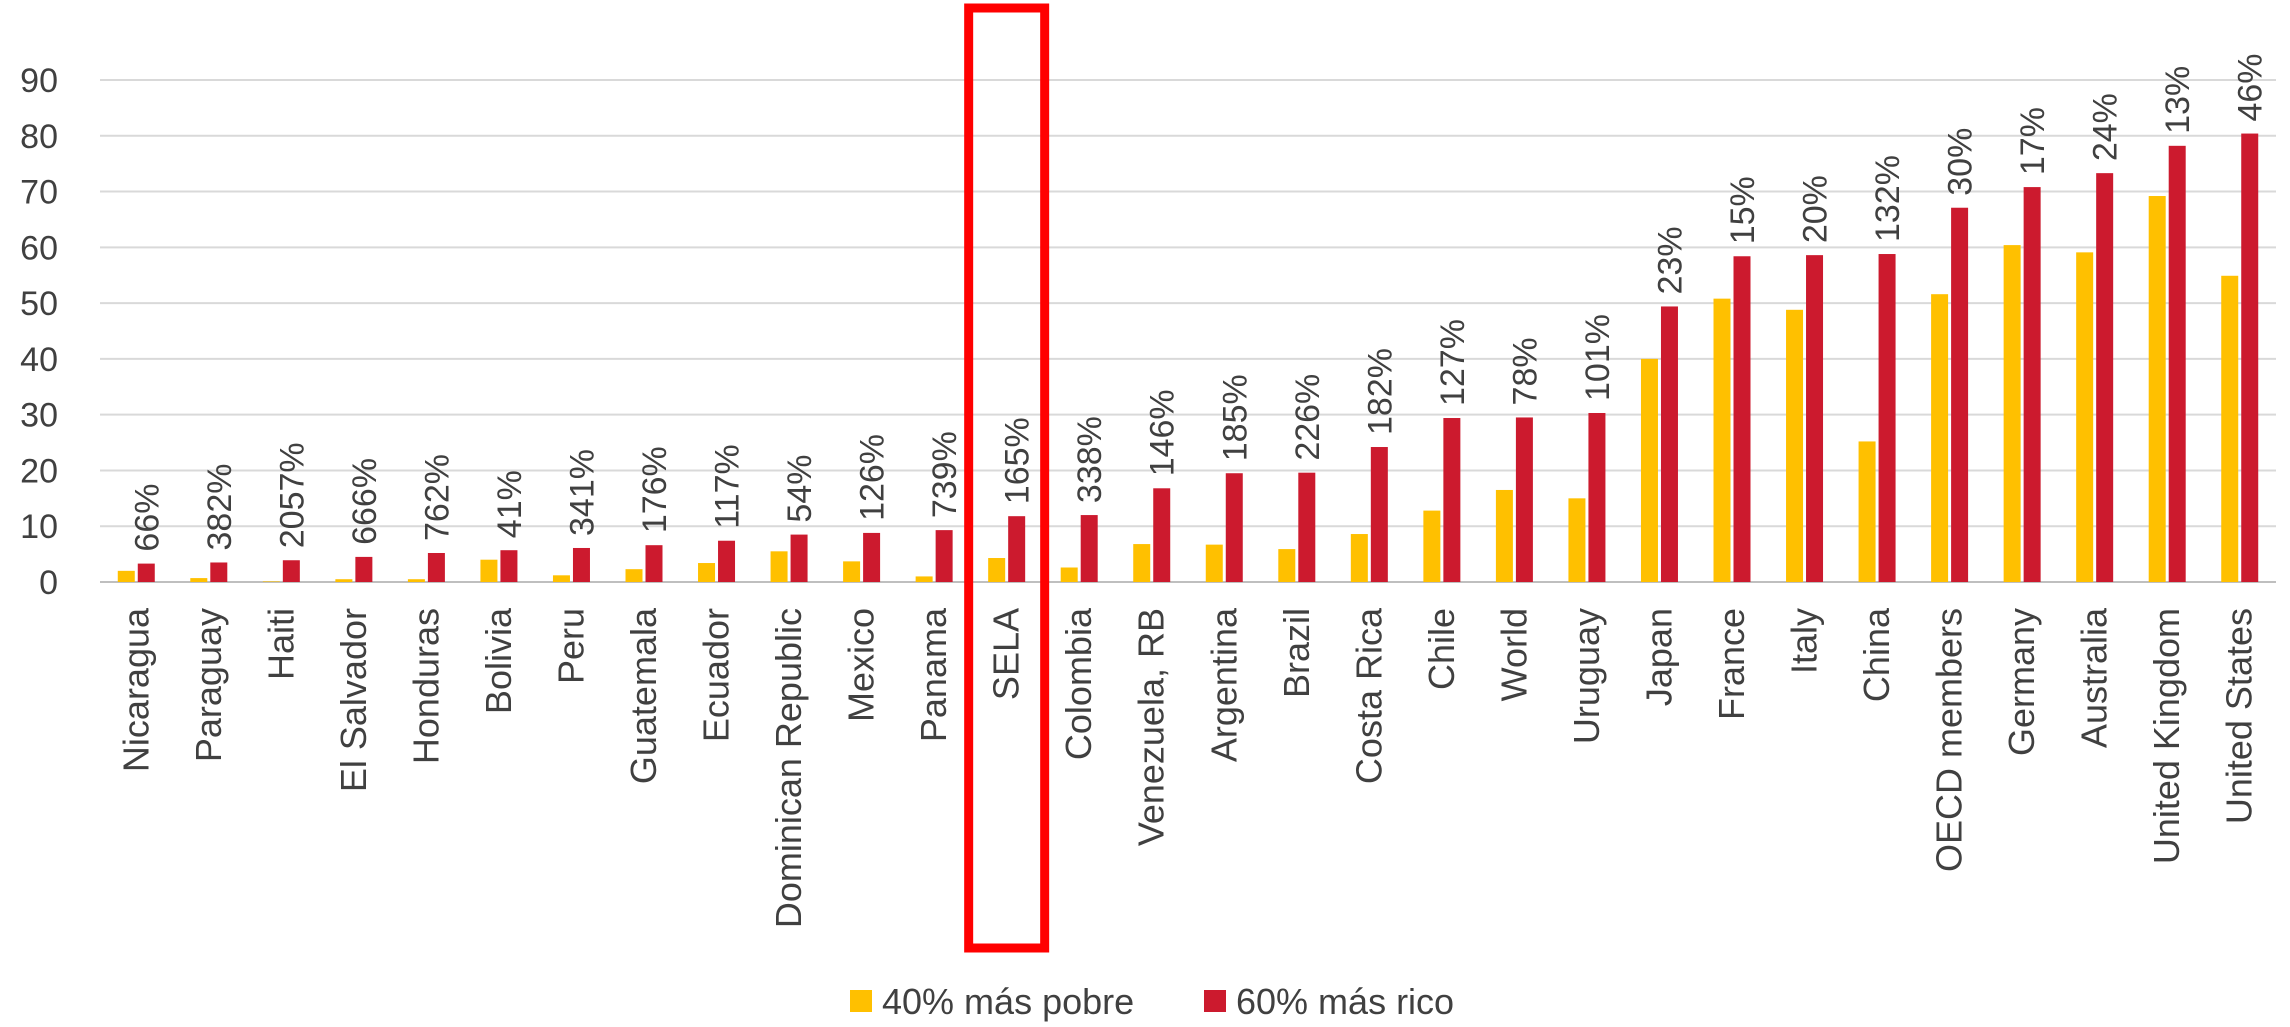  What do you see at coordinates (1214, 563) in the screenshot?
I see `bar-poorer-argentina` at bounding box center [1214, 563].